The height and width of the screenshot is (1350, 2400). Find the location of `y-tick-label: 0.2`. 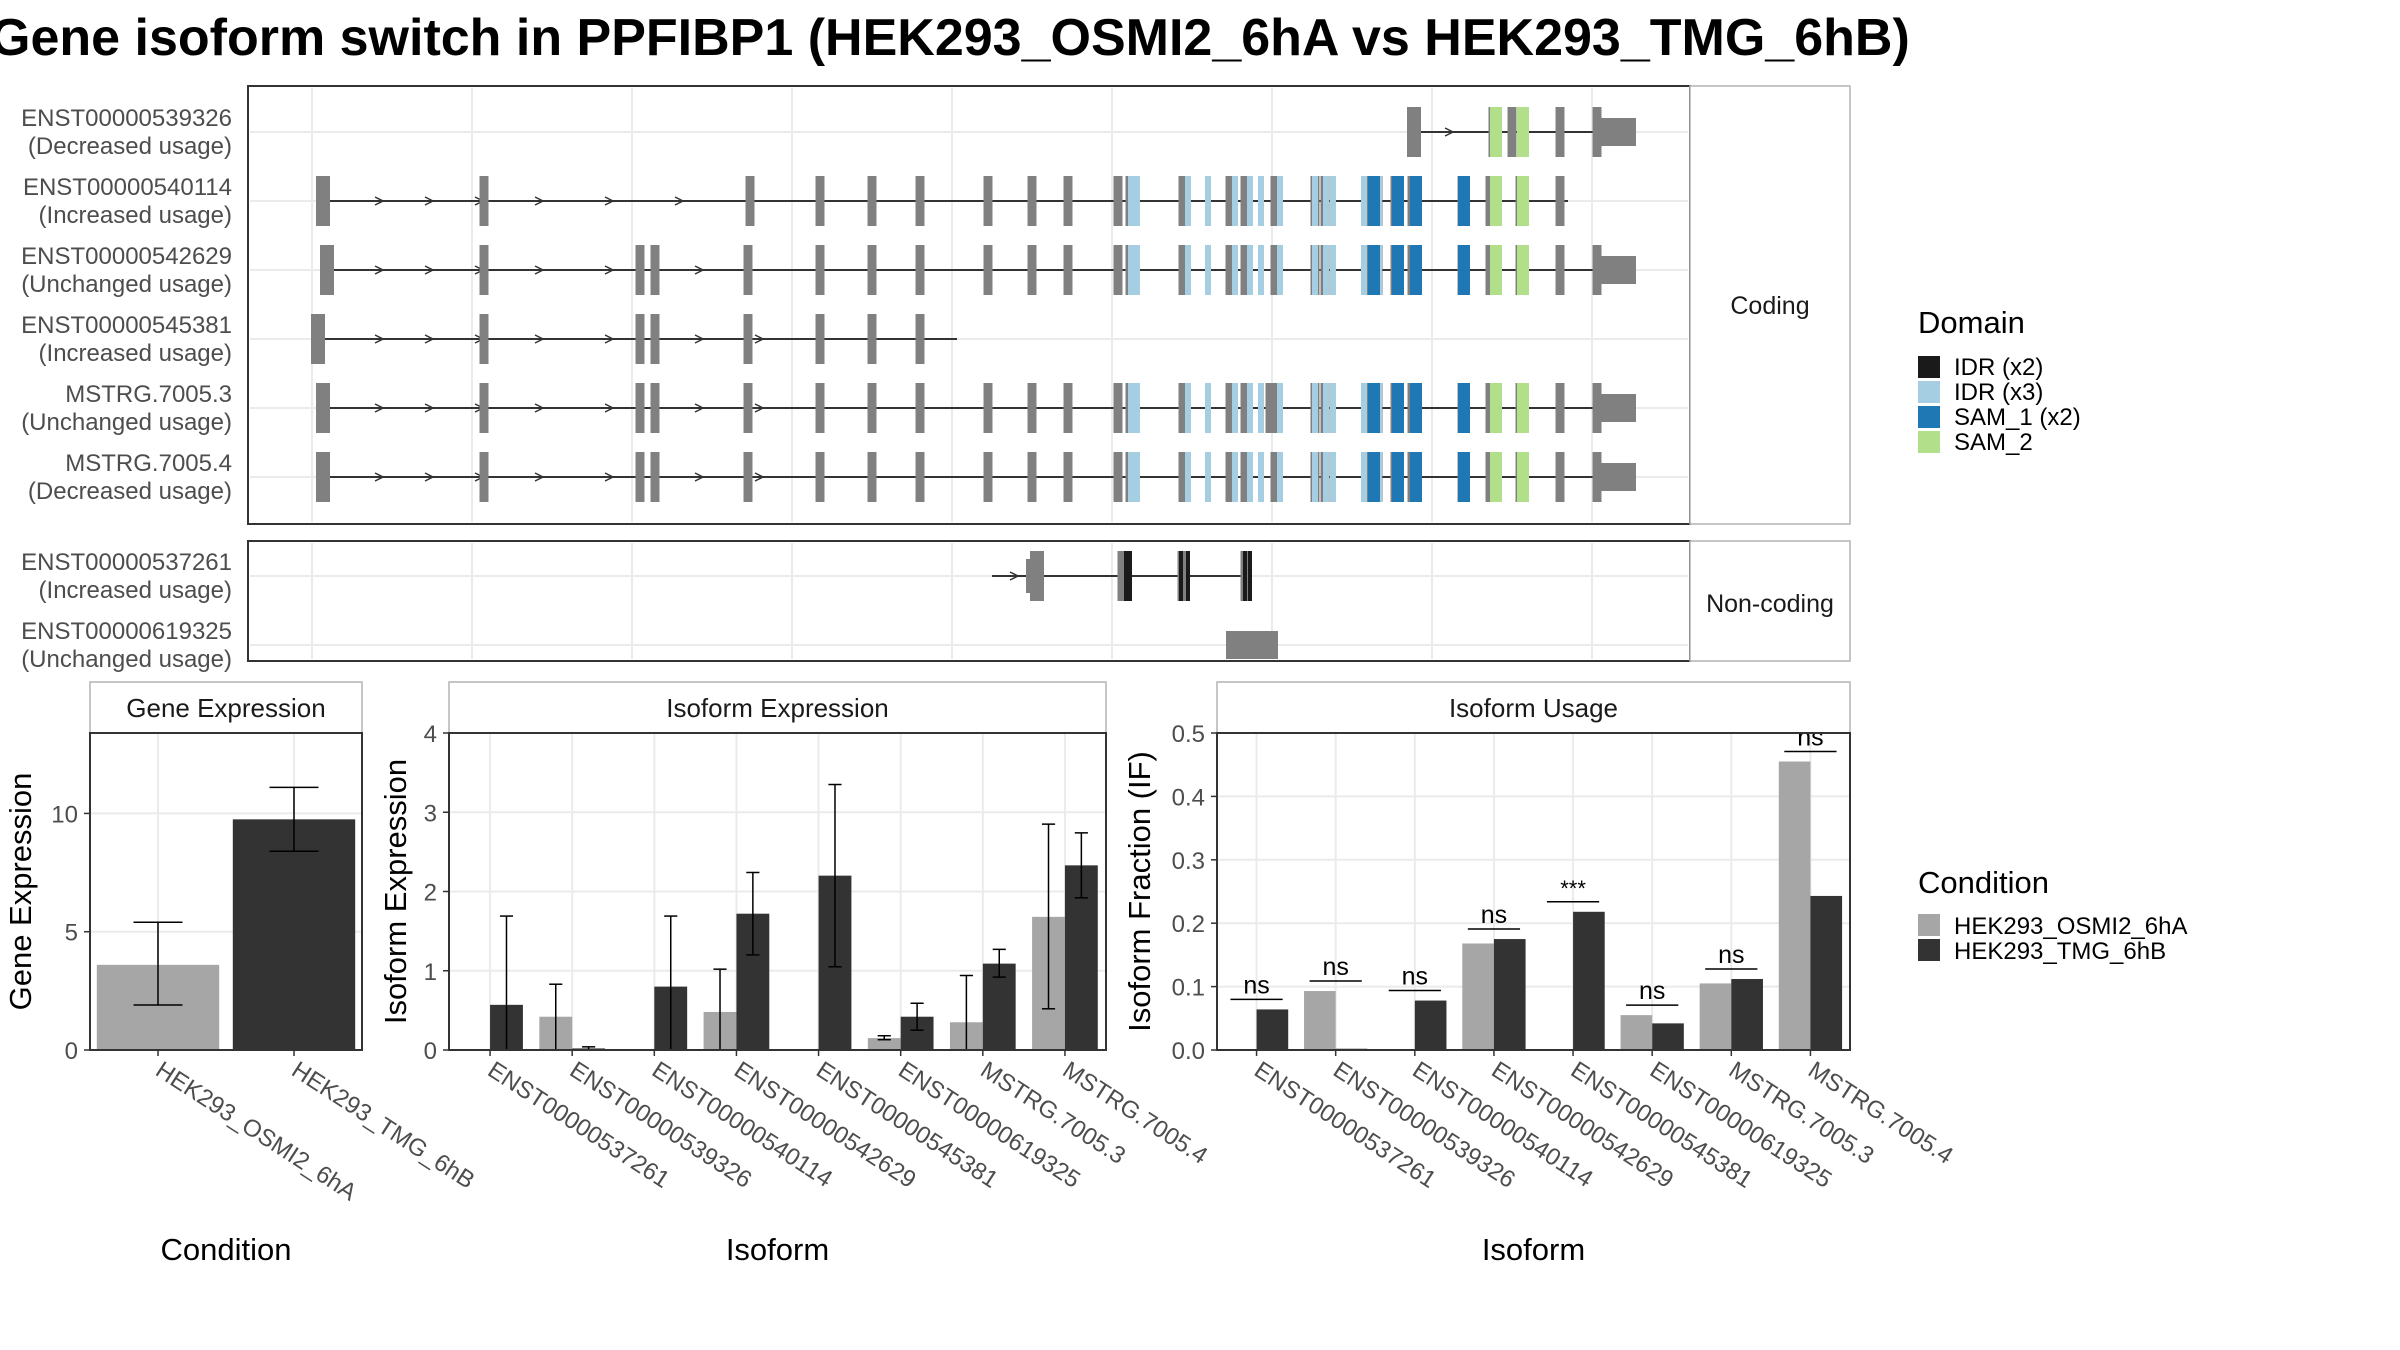

y-tick-label: 0.2 is located at coordinates (1188, 924).